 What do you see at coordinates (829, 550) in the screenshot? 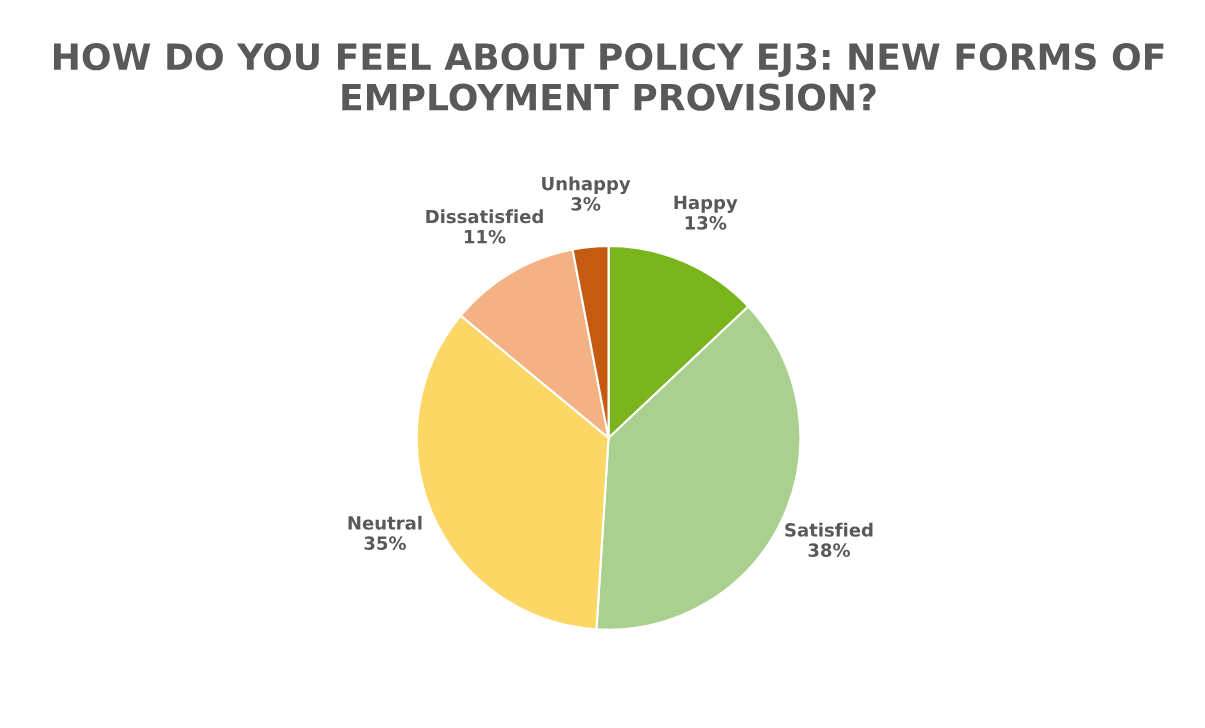
I see `data-label: 38%` at bounding box center [829, 550].